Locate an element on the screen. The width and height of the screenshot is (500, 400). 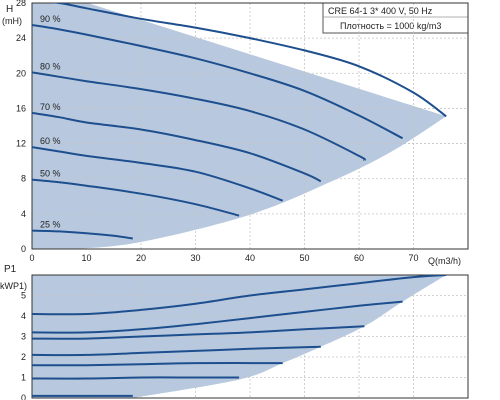
y-tick-label: 1 is located at coordinates (23, 378).